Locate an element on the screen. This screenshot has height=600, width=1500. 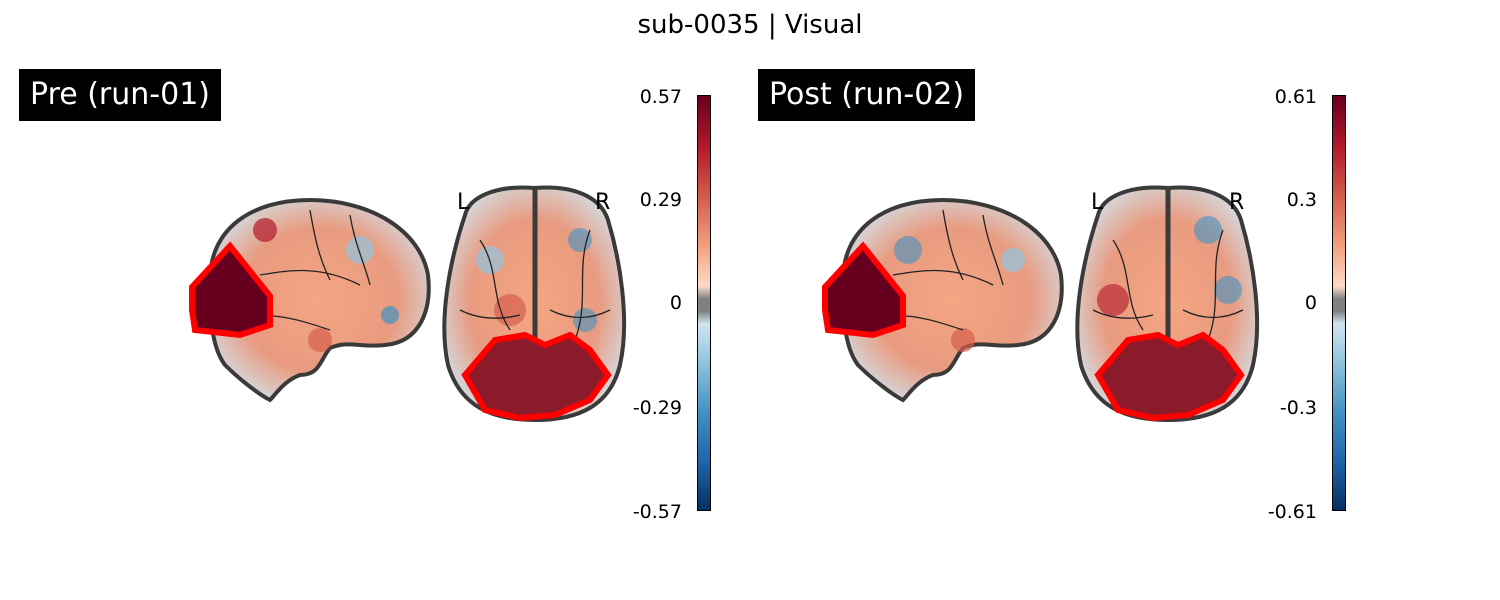
colorbar-tick-max: 0.57 is located at coordinates (660, 97).